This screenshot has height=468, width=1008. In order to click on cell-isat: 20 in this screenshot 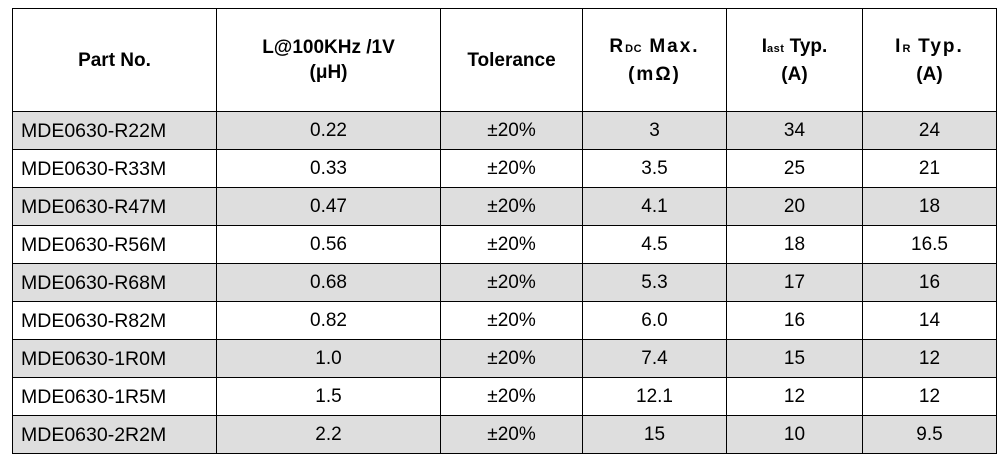, I will do `click(794, 206)`.